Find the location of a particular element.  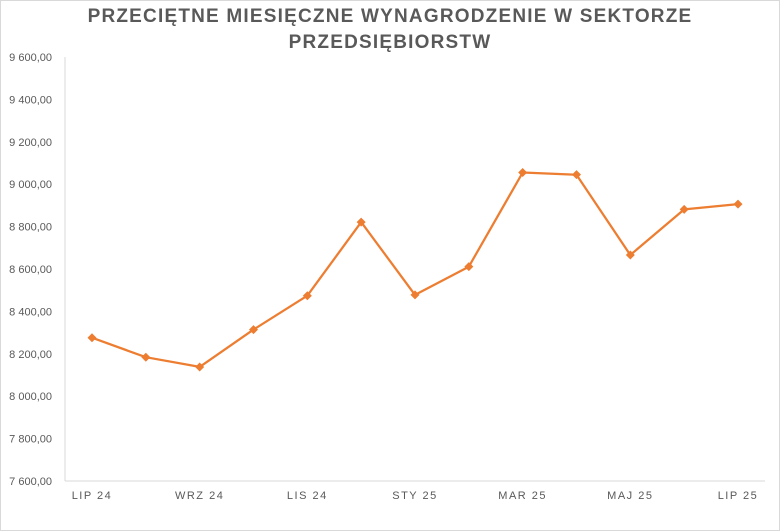

x-tick-label: STY 25 is located at coordinates (415, 496).